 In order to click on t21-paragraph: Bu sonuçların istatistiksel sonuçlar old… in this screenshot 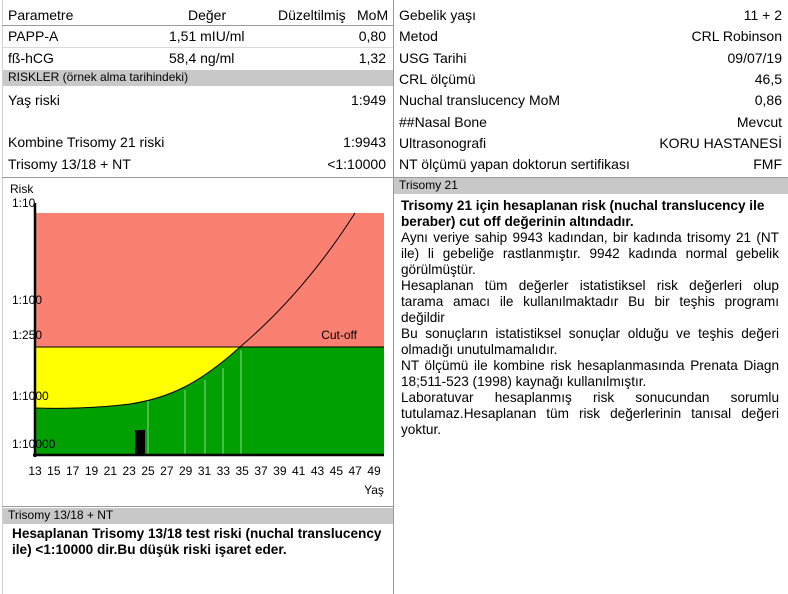, I will do `click(590, 341)`.